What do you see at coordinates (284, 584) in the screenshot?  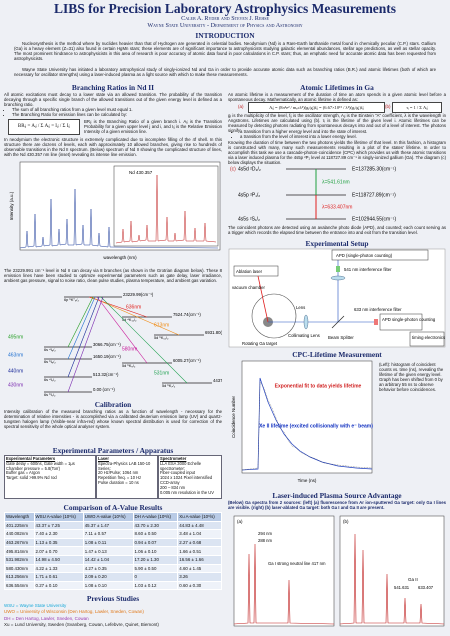 I see `spectrum-trace` at bounding box center [284, 584].